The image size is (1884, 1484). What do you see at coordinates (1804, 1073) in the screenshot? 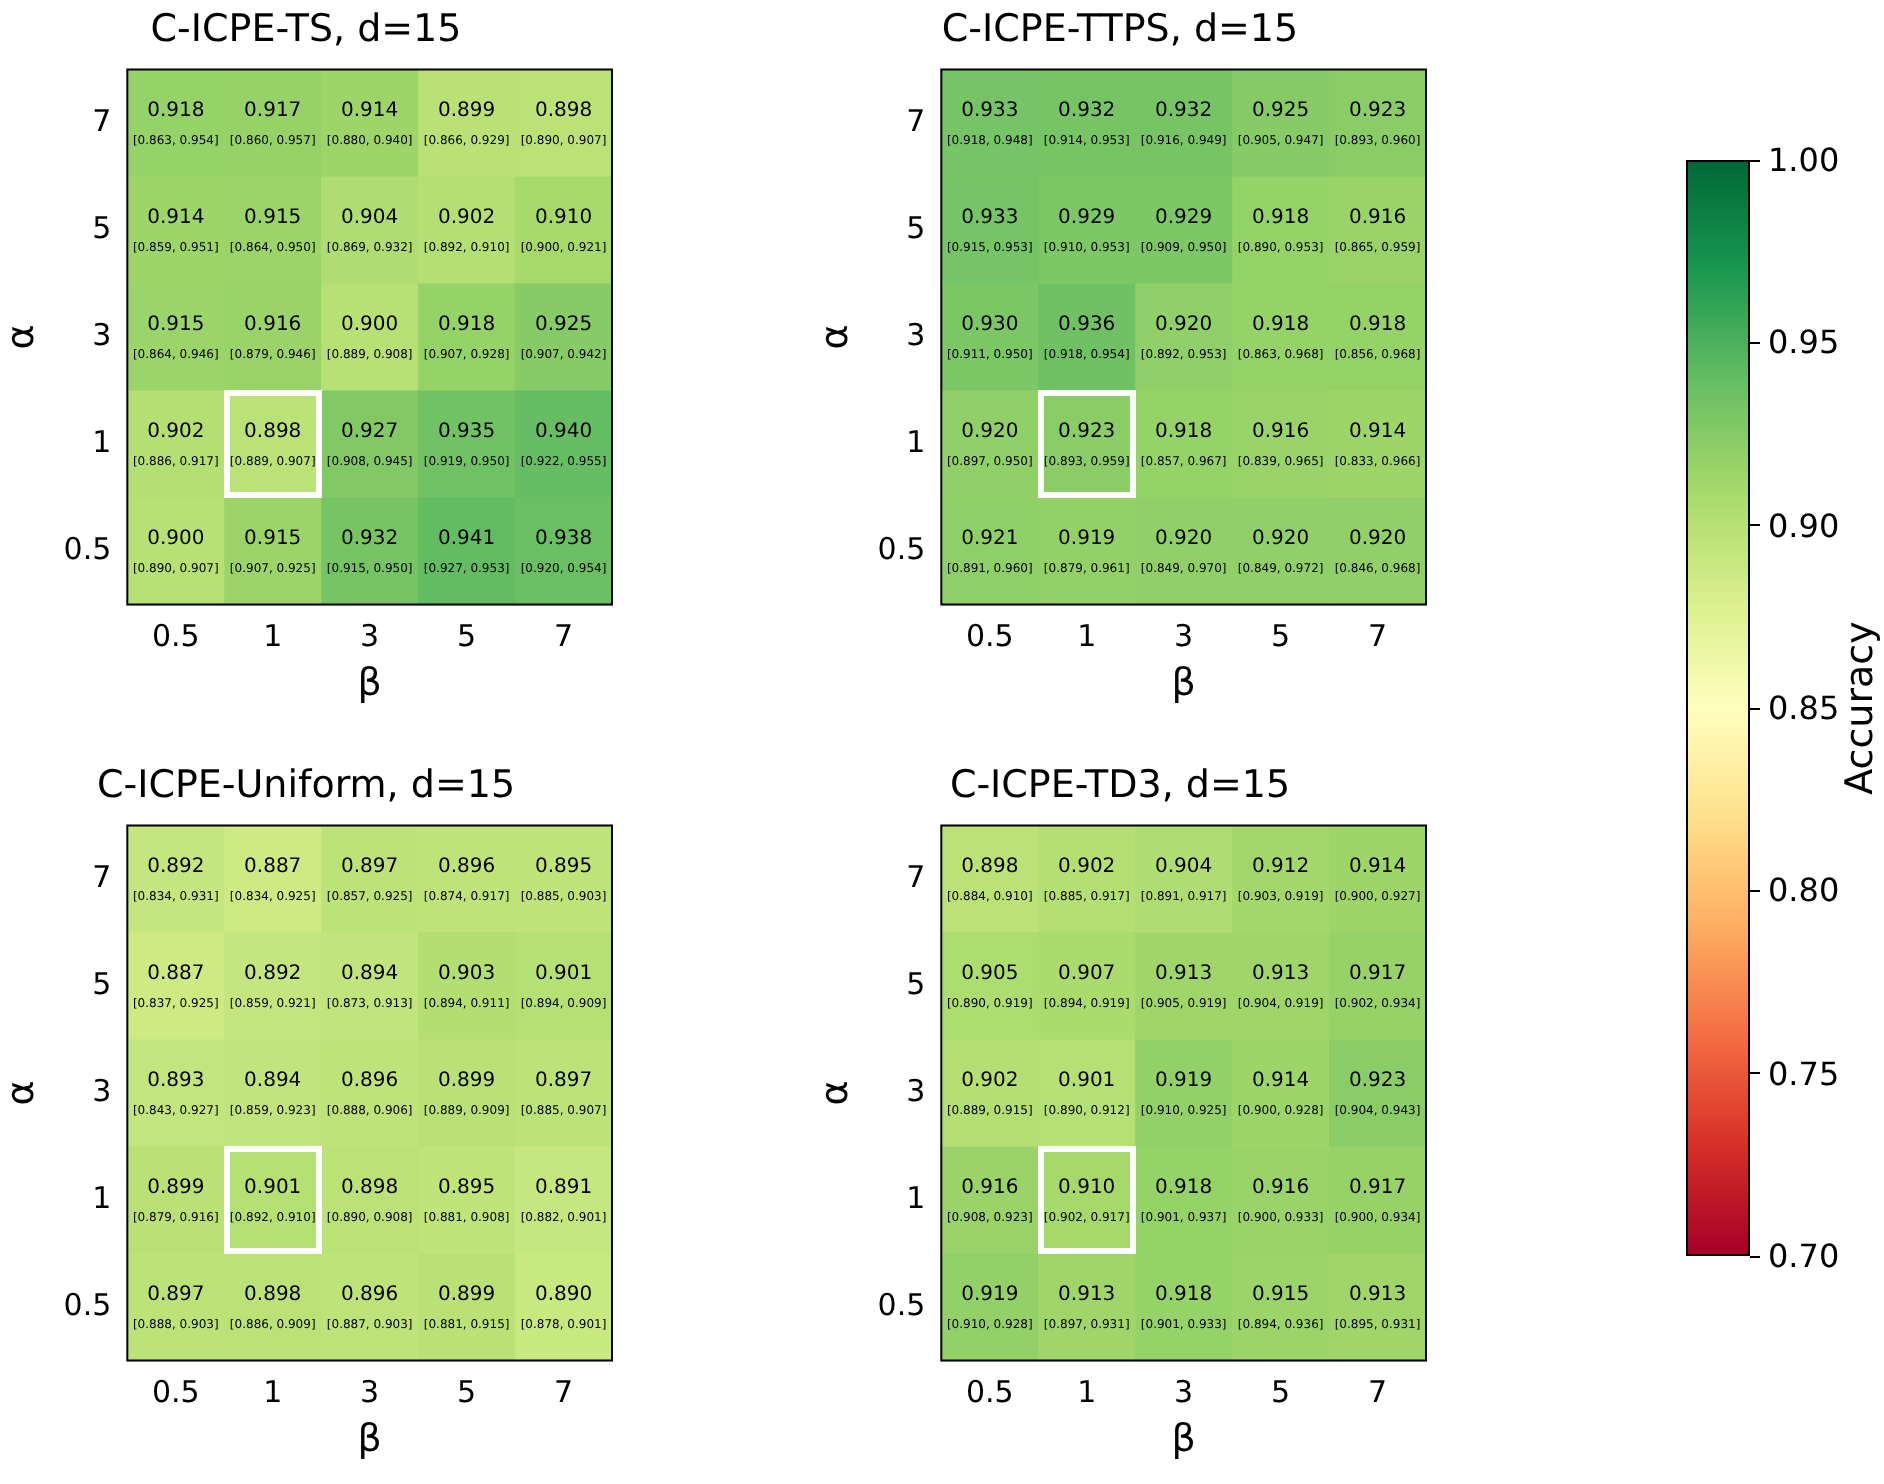
I see `color-bar-label: 0.75` at bounding box center [1804, 1073].